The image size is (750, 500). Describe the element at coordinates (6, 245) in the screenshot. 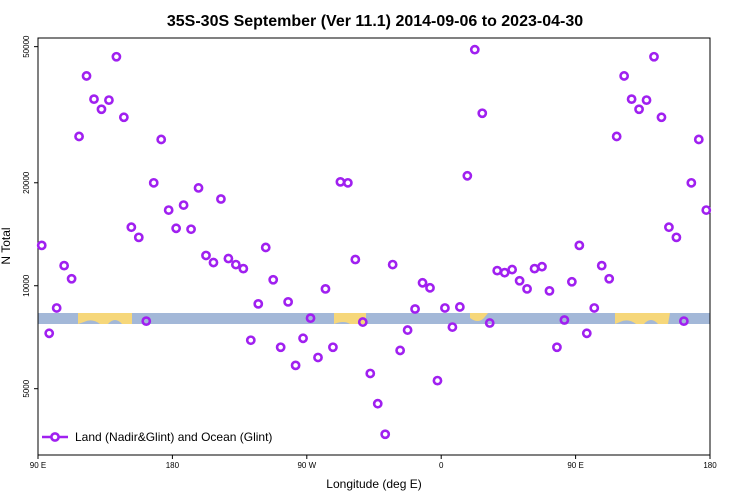

I see `y-axis-label: N Total` at that location.